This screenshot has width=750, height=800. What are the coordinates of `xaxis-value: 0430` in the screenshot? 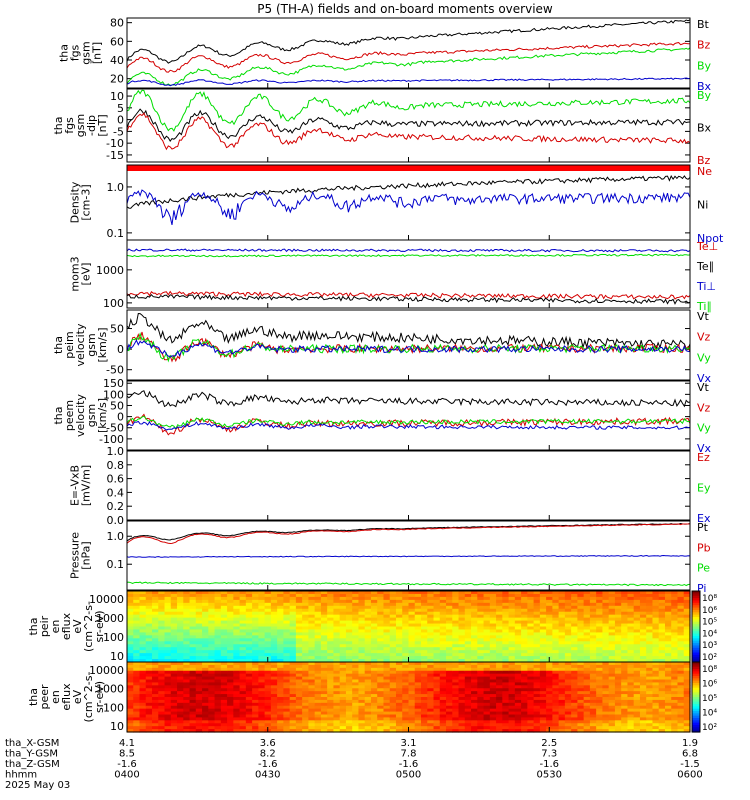 It's located at (267, 775).